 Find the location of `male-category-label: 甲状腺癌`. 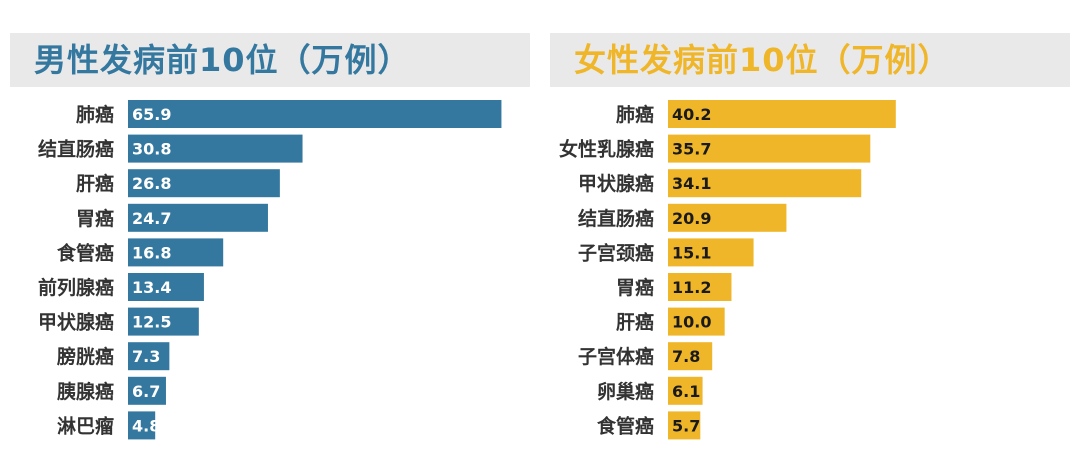

male-category-label: 甲状腺癌 is located at coordinates (76, 322).